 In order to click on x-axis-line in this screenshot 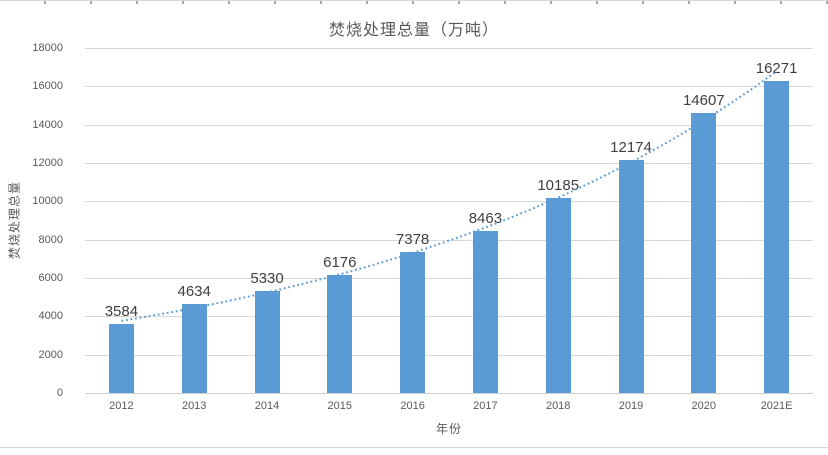, I will do `click(449, 393)`.